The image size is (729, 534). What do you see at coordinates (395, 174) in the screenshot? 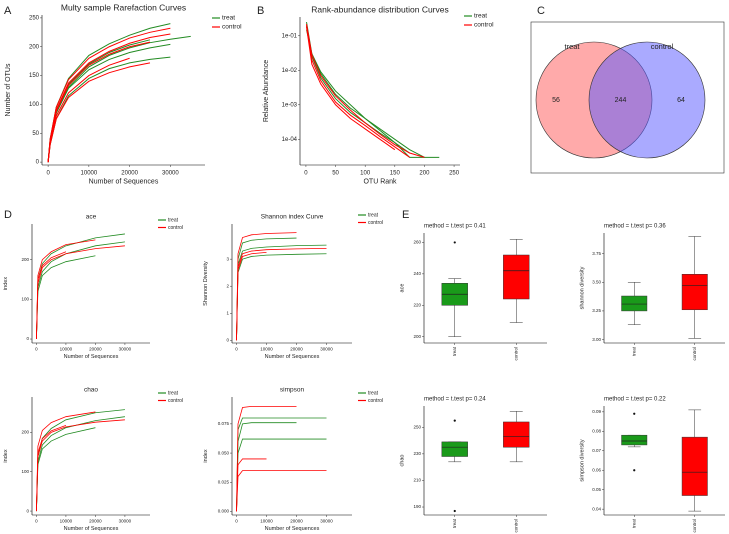
I see `x-tick-label: 150` at bounding box center [395, 174].